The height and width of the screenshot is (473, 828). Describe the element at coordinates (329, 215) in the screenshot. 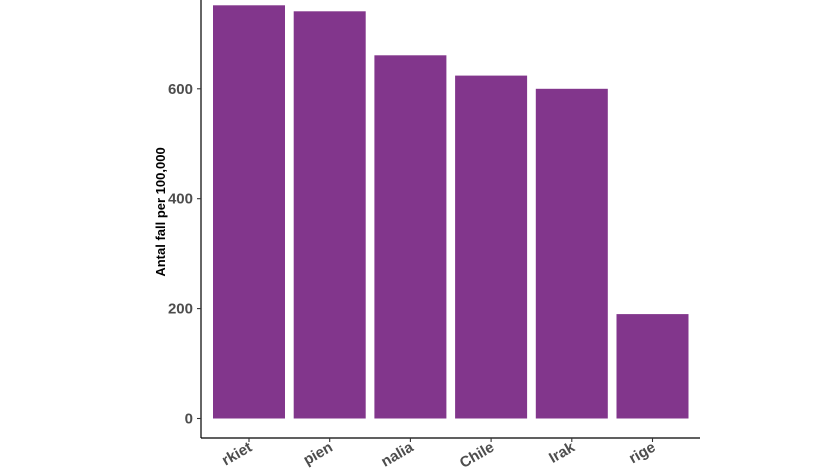

I see `bar-syrien` at that location.